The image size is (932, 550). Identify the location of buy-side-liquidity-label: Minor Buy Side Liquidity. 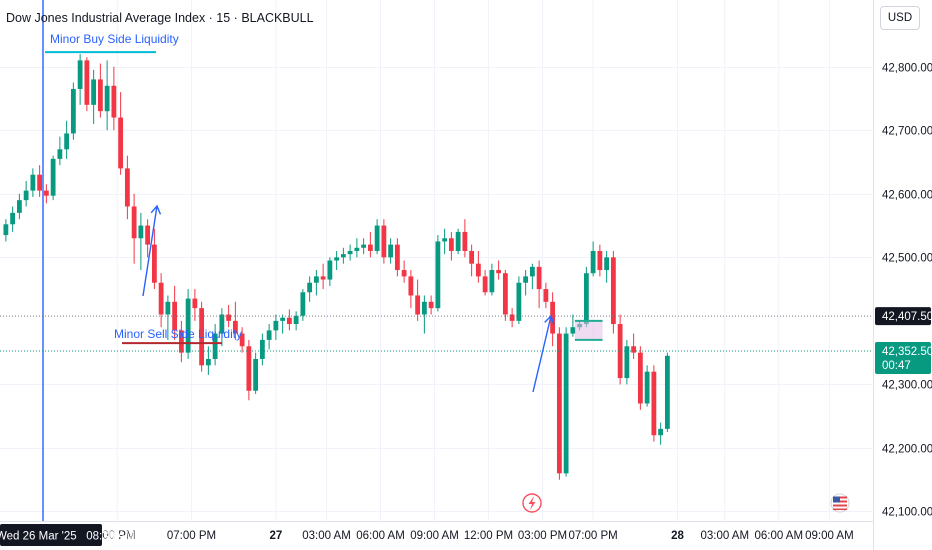
(114, 39).